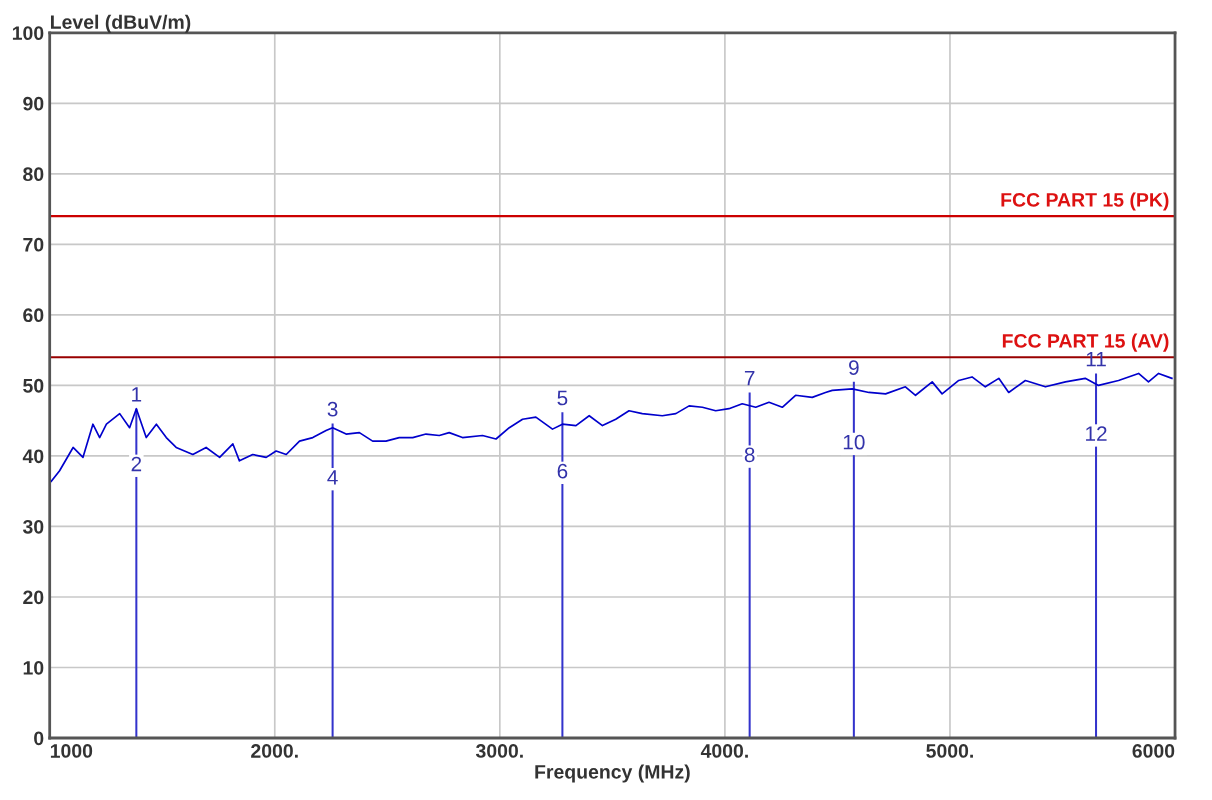 The width and height of the screenshot is (1212, 800). Describe the element at coordinates (33, 456) in the screenshot. I see `y-tick-label: 40` at that location.